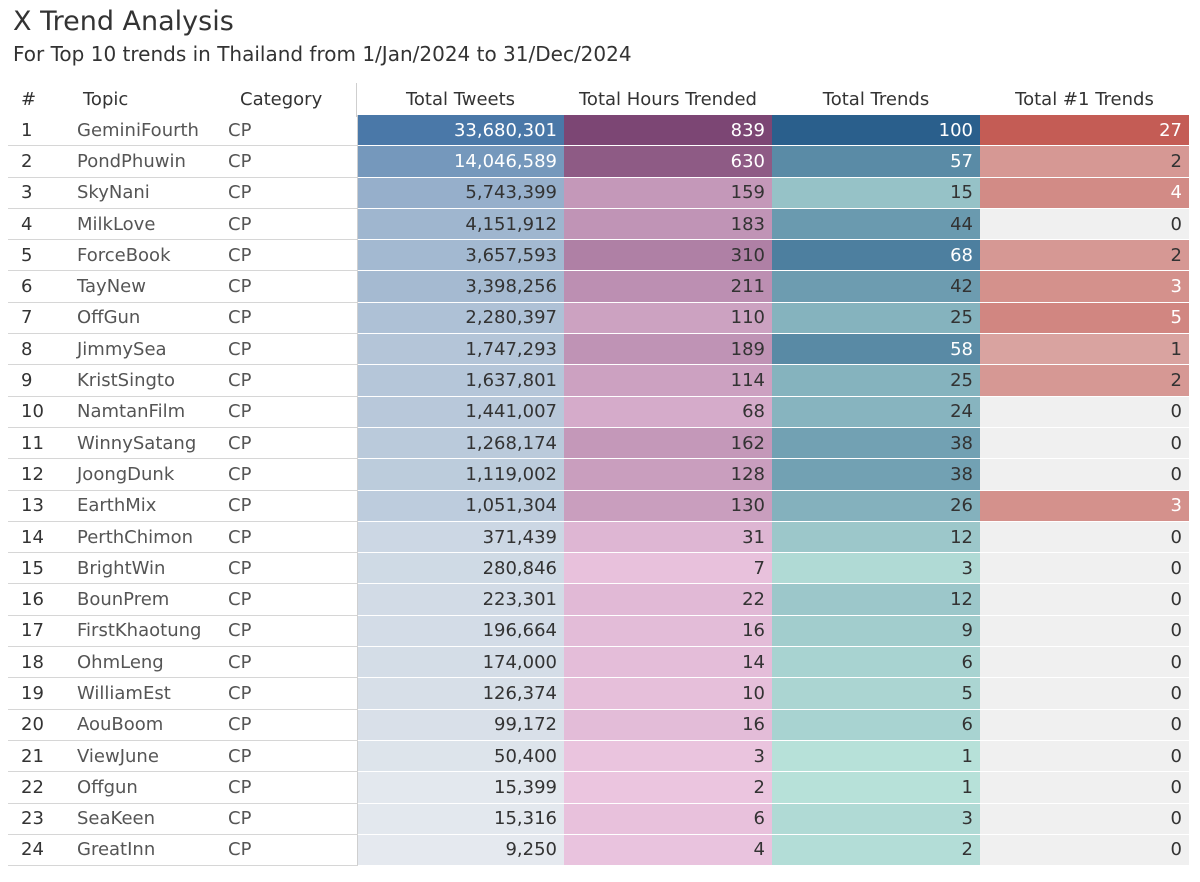 The width and height of the screenshot is (1200, 882). What do you see at coordinates (668, 693) in the screenshot?
I see `total-hours-trended-cell: 10` at bounding box center [668, 693].